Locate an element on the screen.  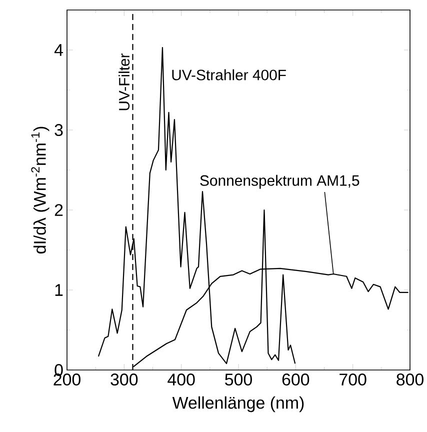
text: Sonnenspektrum AM1,5 is located at coordinates (280, 181).